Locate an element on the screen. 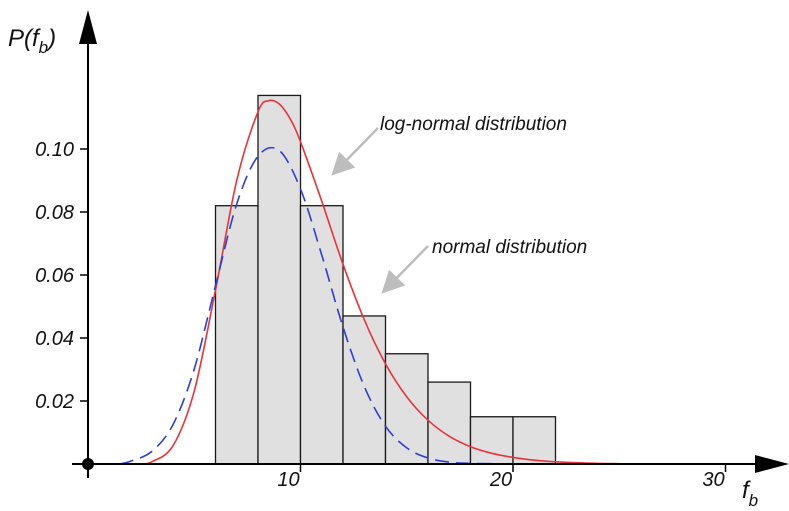 Image resolution: width=789 pixels, height=511 pixels. normal-annotation-label: normal distribution is located at coordinates (509, 247).